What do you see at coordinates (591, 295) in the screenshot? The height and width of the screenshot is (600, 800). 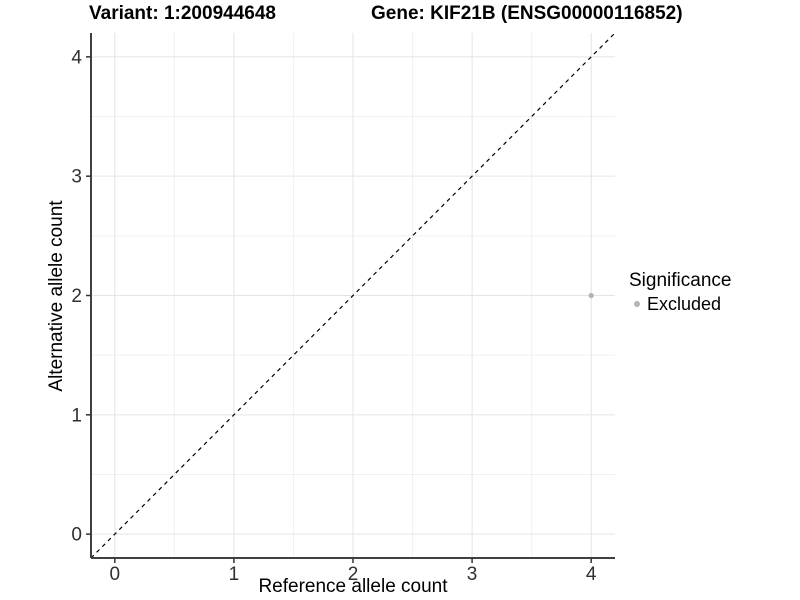 I see `data-point` at bounding box center [591, 295].